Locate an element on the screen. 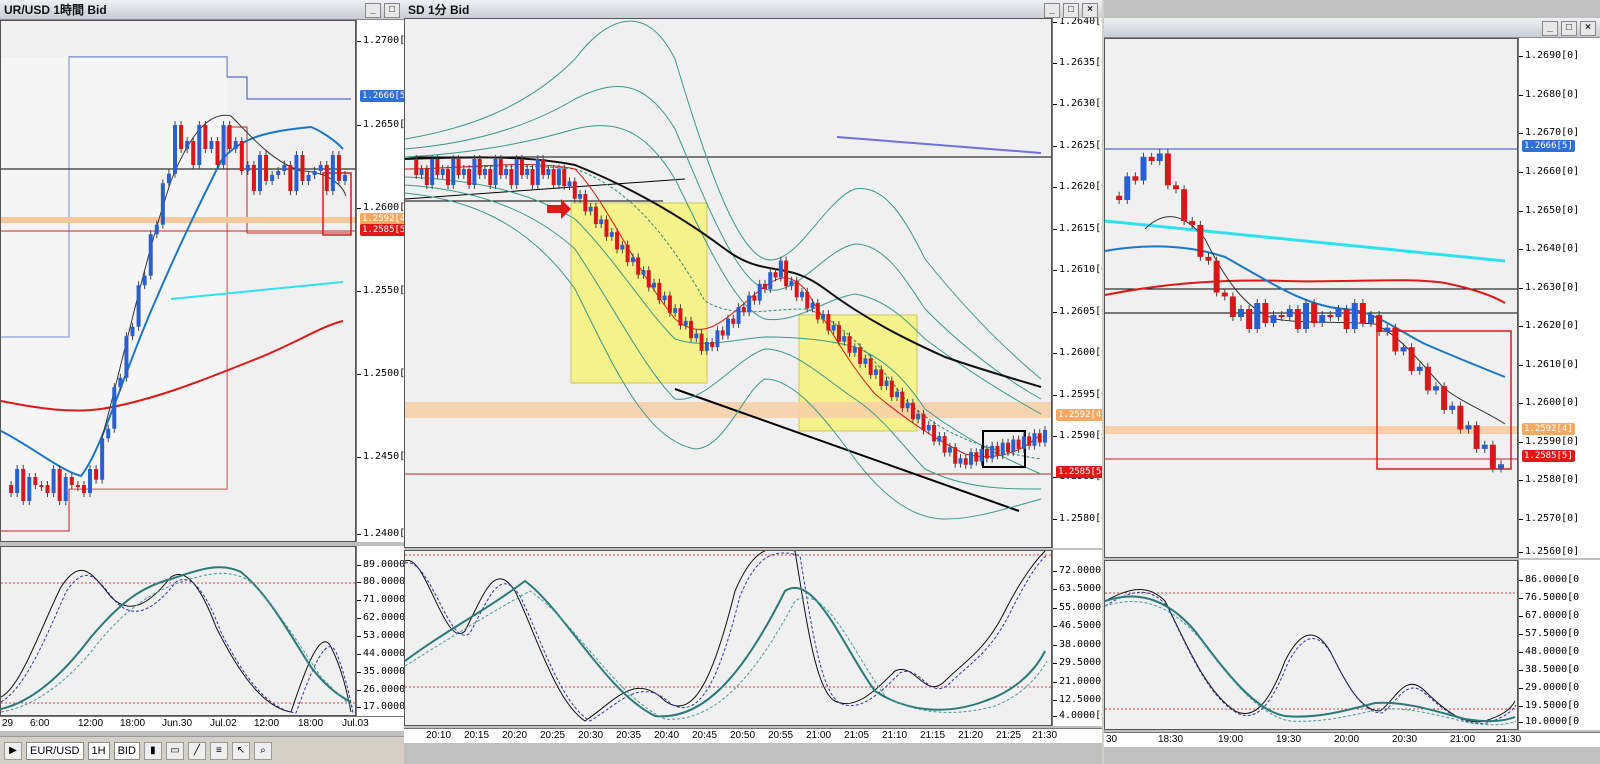 The width and height of the screenshot is (1600, 764). candle-icon: ▮ is located at coordinates (152, 750).